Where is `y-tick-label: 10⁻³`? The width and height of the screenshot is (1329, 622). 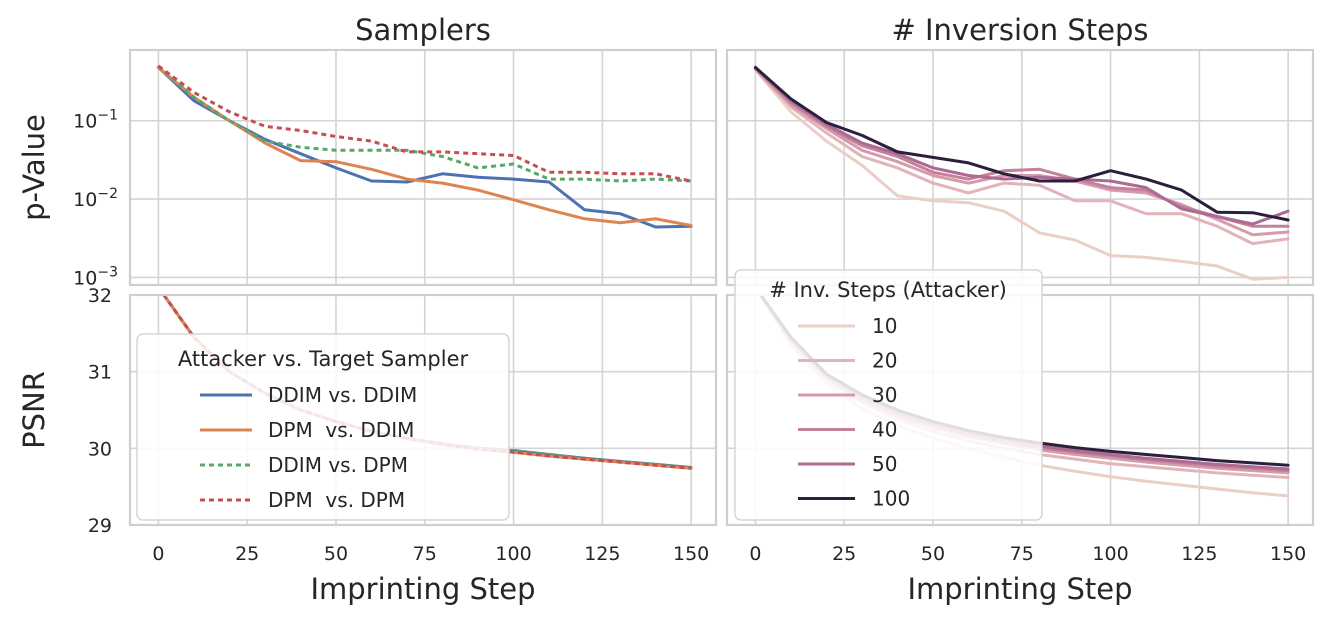 y-tick-label: 10⁻³ is located at coordinates (95, 276).